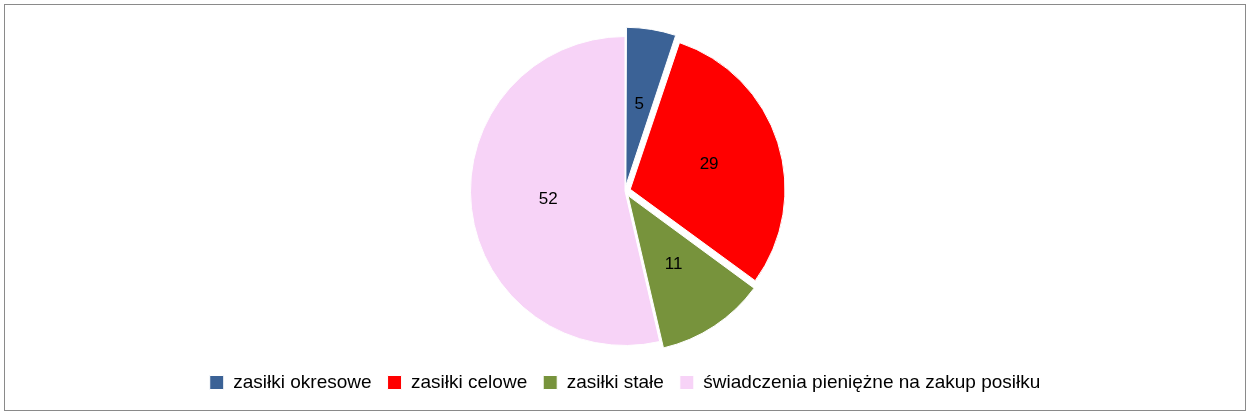  I want to click on data-label: 29, so click(709, 163).